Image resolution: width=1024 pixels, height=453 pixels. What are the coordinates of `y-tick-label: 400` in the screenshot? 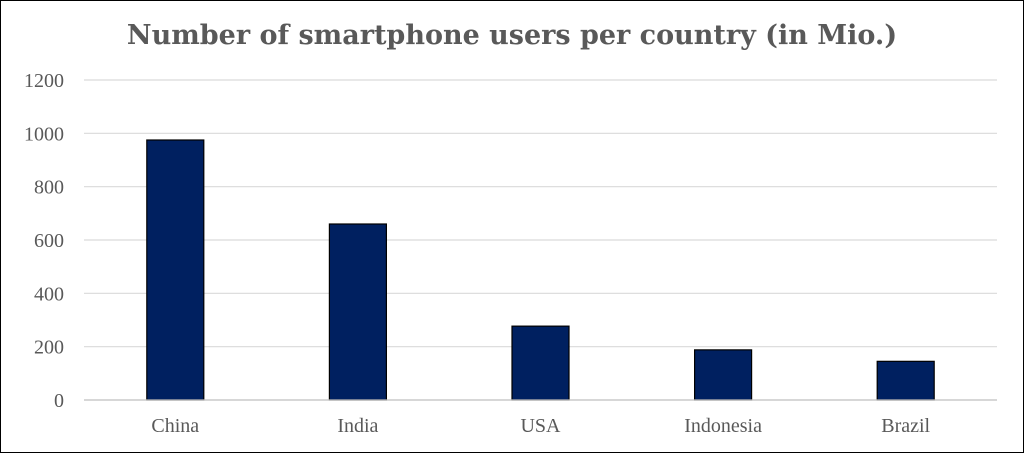 It's located at (49, 294).